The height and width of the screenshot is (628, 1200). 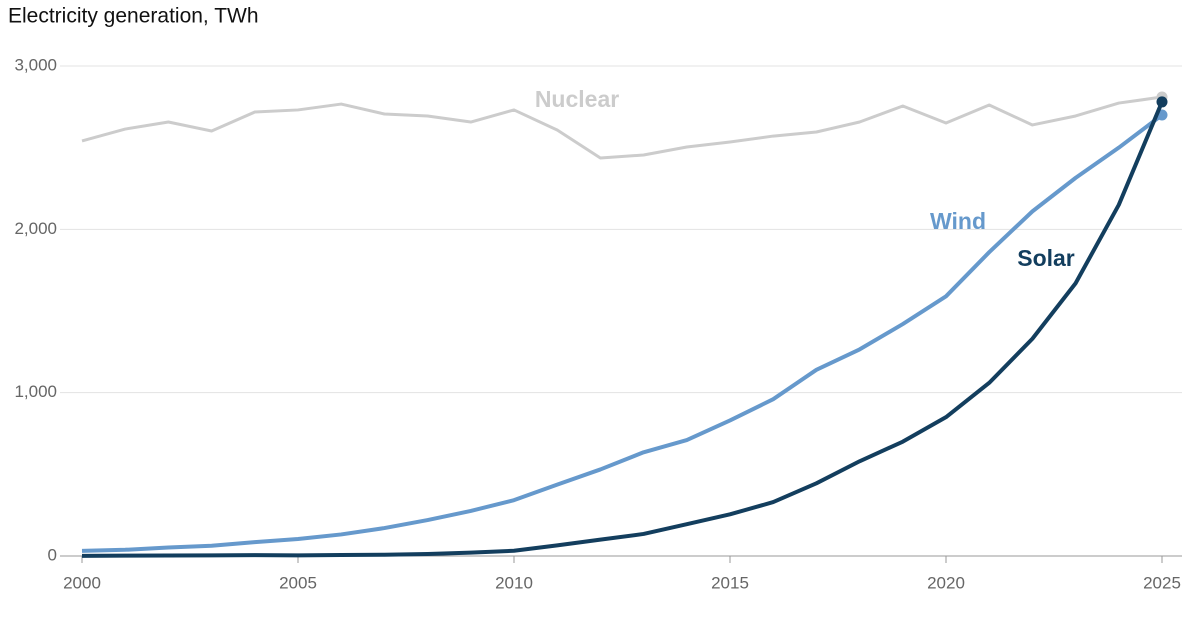 I want to click on x-tick-label: 2020, so click(x=946, y=582).